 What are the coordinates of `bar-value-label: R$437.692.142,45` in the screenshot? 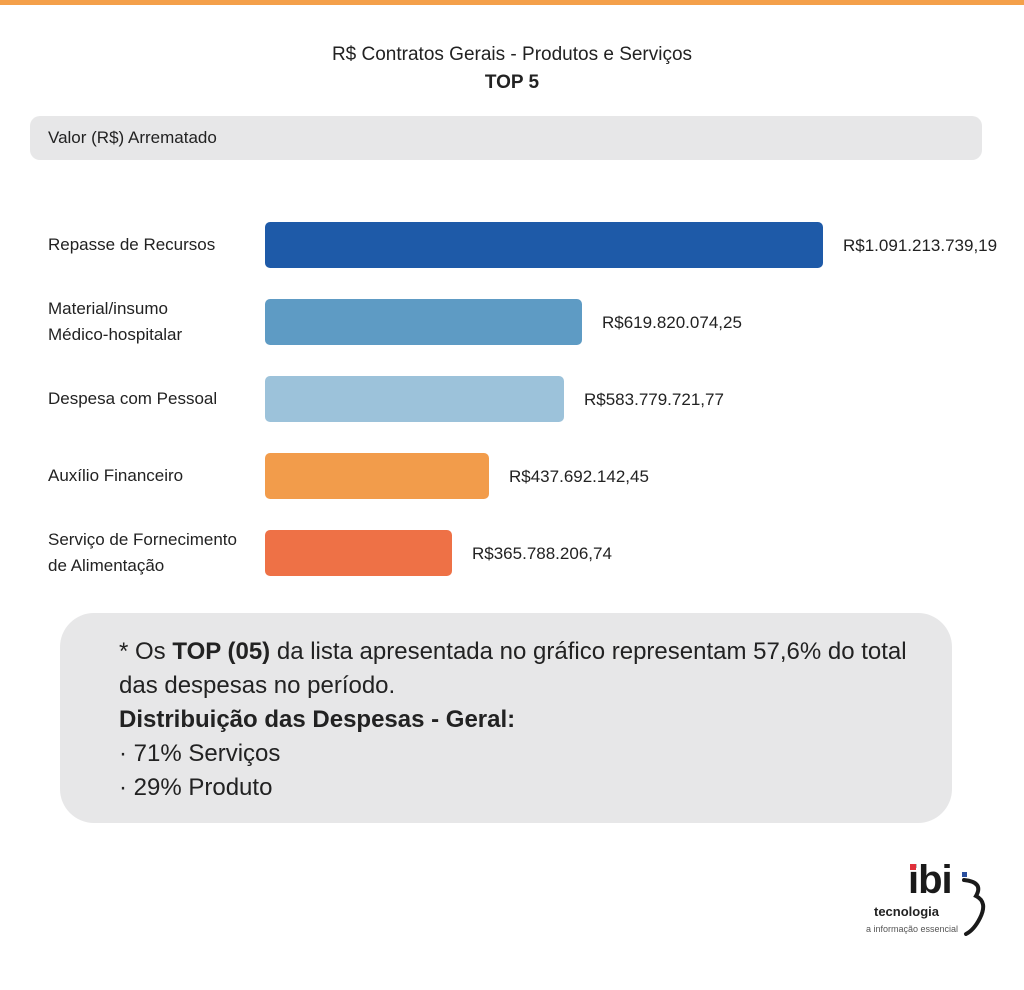 It's located at (579, 476).